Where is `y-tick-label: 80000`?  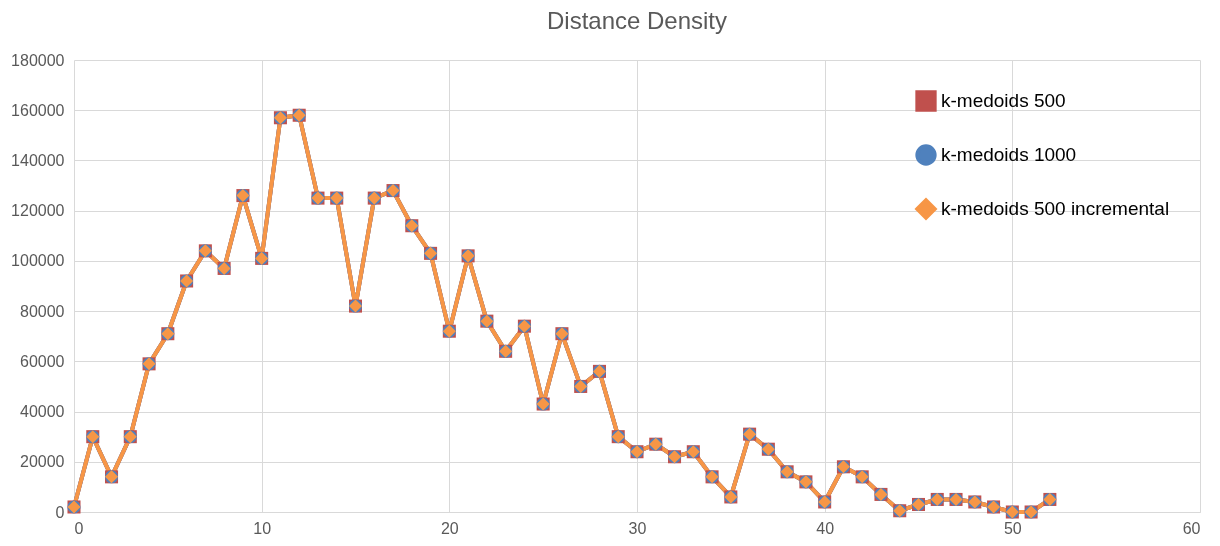
y-tick-label: 80000 is located at coordinates (42, 311).